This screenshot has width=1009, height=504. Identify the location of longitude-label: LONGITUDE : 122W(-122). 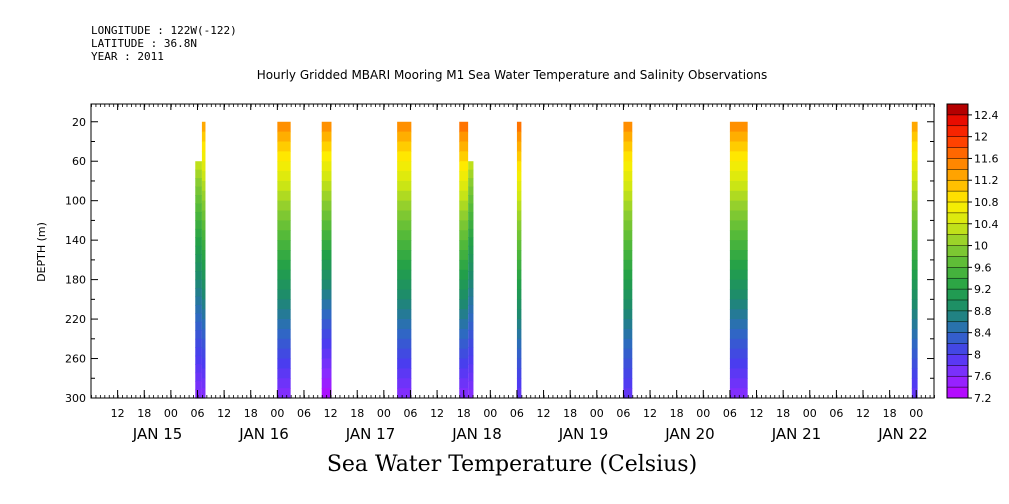
(164, 30).